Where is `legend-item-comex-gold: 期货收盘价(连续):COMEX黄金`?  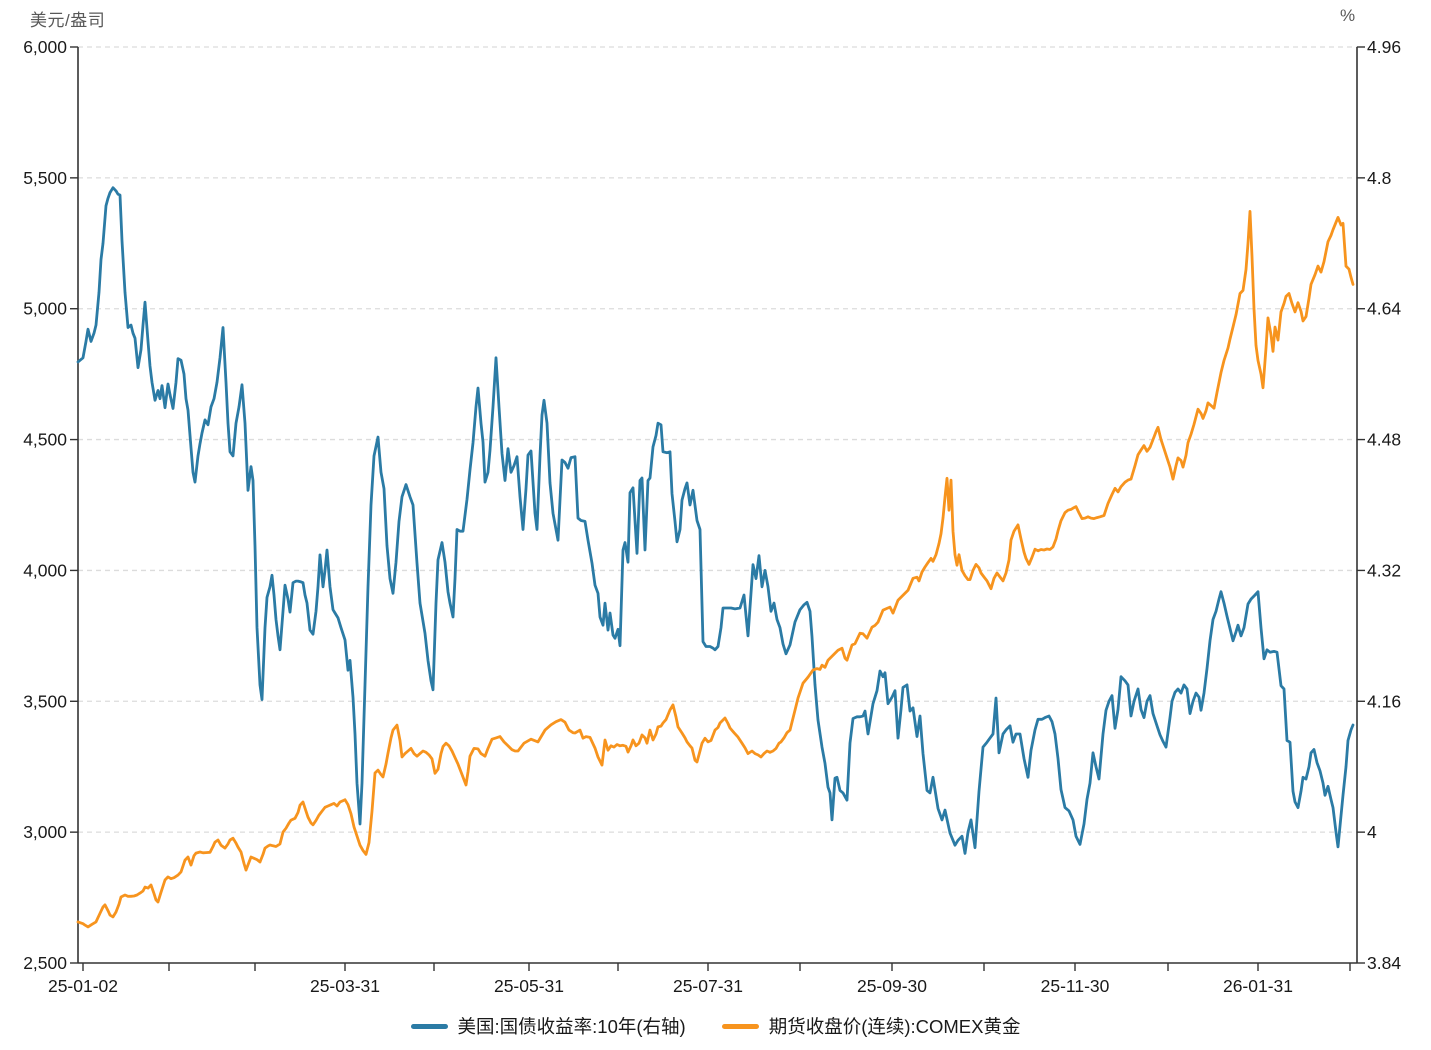 legend-item-comex-gold: 期货收盘价(连续):COMEX黄金 is located at coordinates (871, 1026).